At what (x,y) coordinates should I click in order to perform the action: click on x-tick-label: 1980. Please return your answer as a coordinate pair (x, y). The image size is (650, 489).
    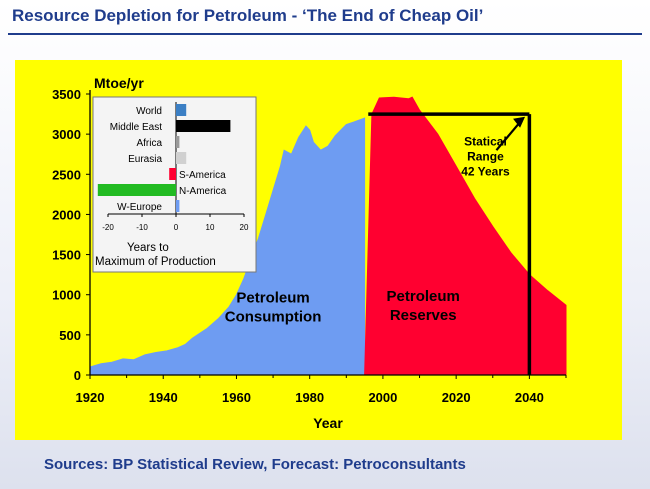
    Looking at the image, I should click on (309, 397).